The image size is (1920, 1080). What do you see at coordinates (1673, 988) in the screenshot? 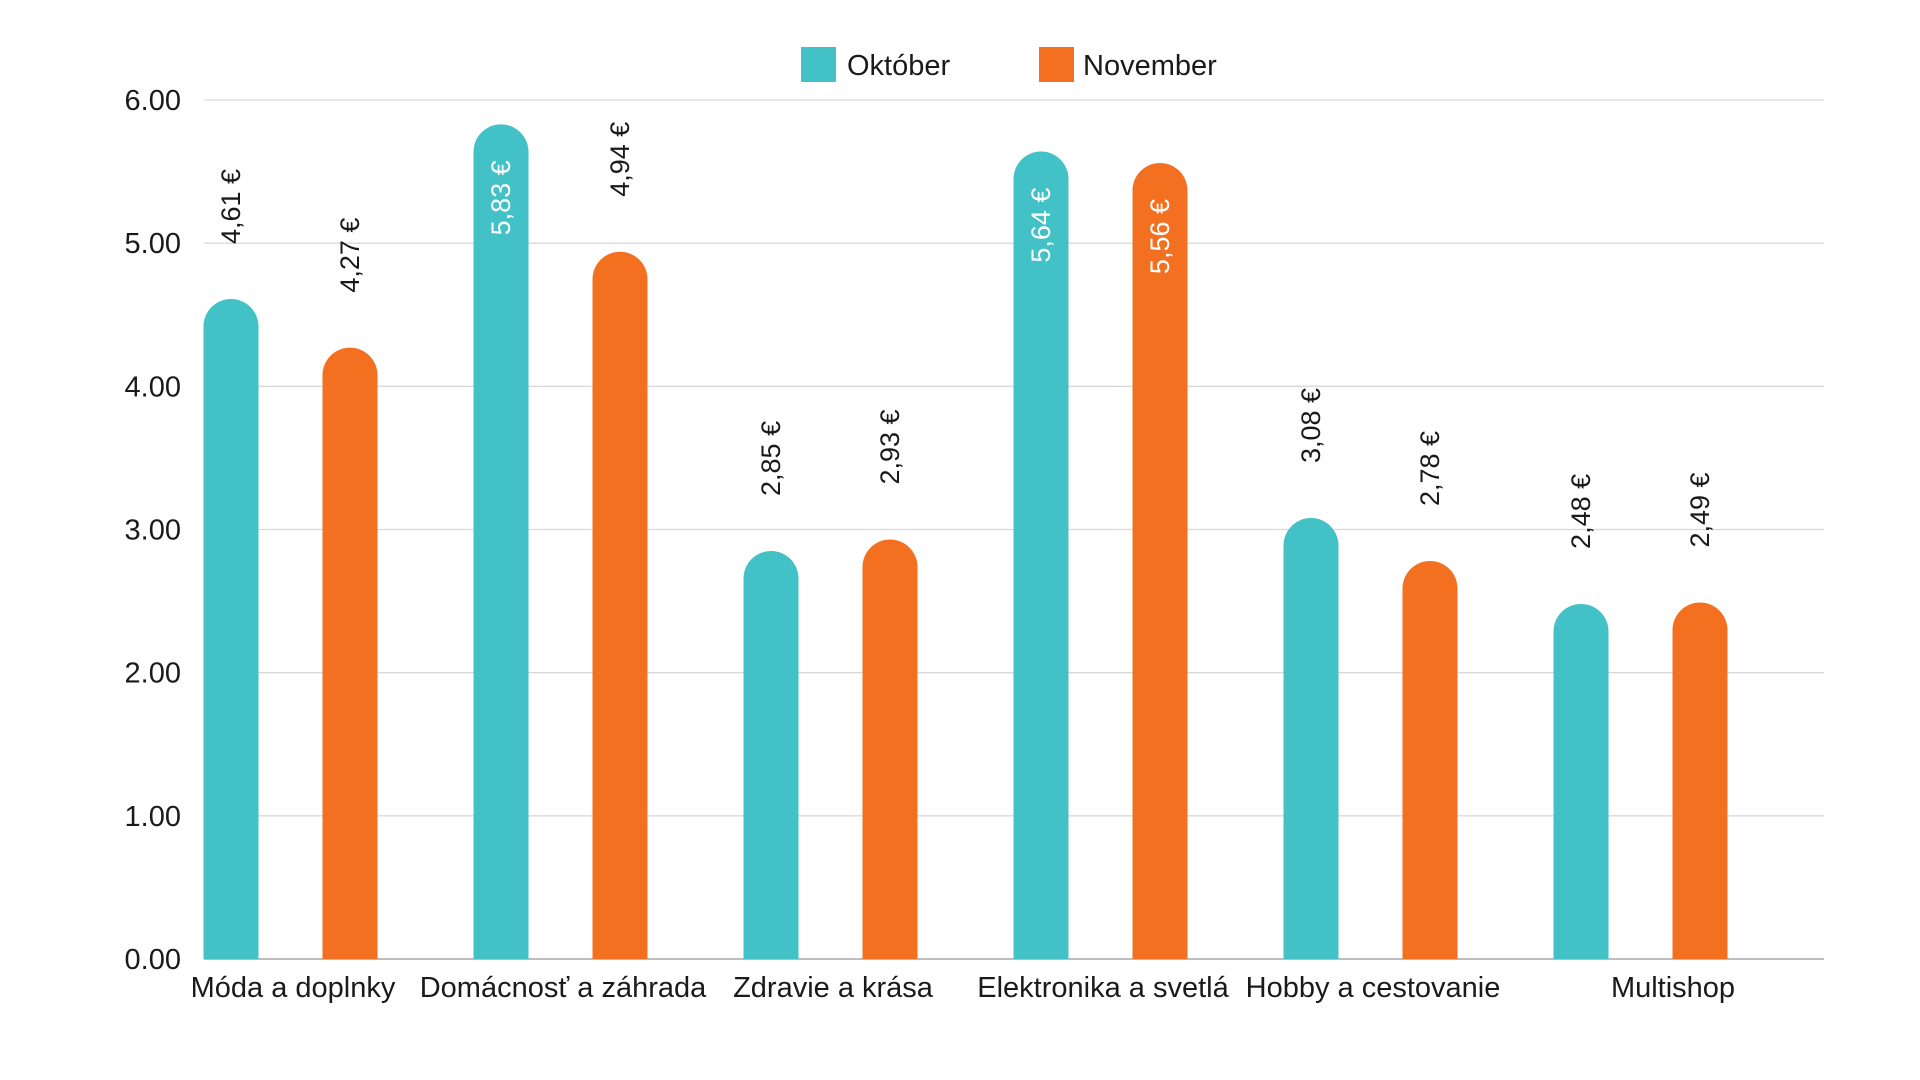
I see `x-category-label: Multishop` at bounding box center [1673, 988].